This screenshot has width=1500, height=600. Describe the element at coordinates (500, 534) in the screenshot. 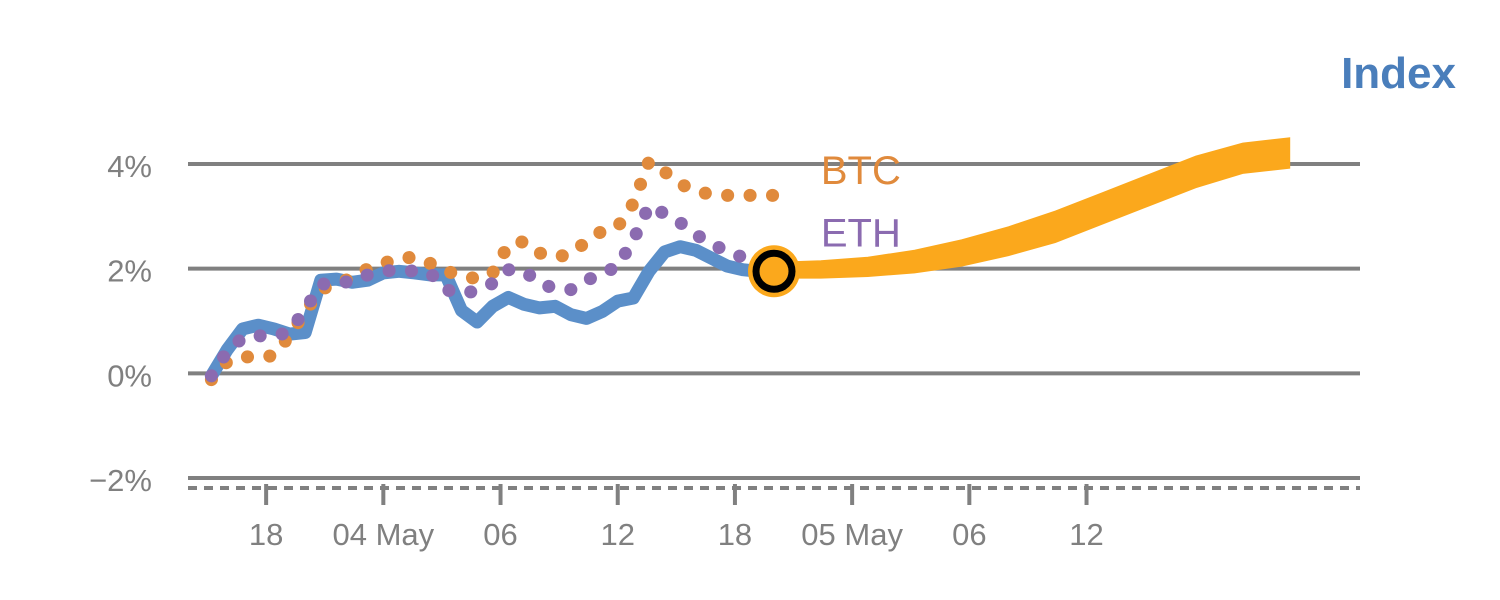

I see `x-tick-label-2: 06` at that location.